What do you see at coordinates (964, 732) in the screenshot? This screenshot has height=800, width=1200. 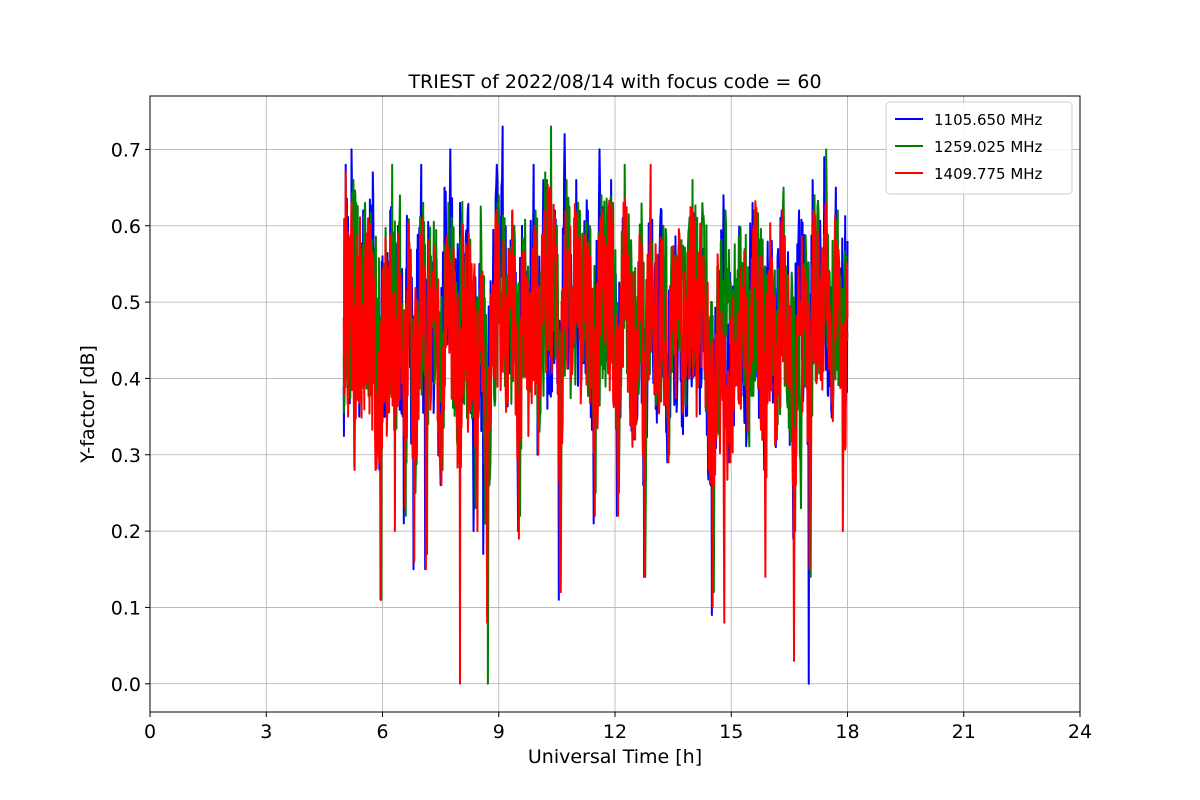 I see `x-tick-label: 21` at bounding box center [964, 732].